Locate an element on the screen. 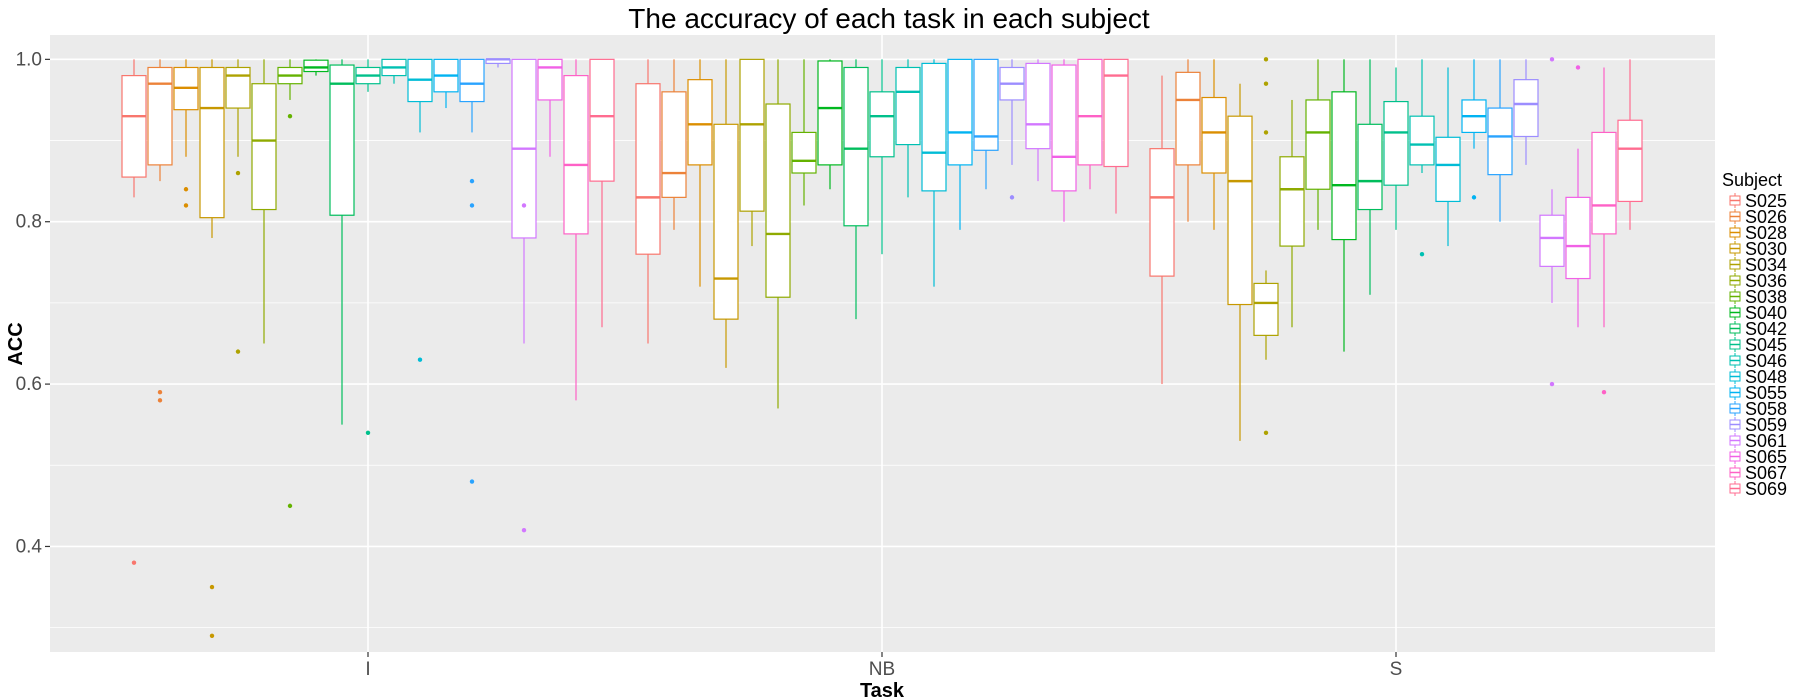 This screenshot has width=1800, height=700. legend-label: S028 is located at coordinates (1766, 233).